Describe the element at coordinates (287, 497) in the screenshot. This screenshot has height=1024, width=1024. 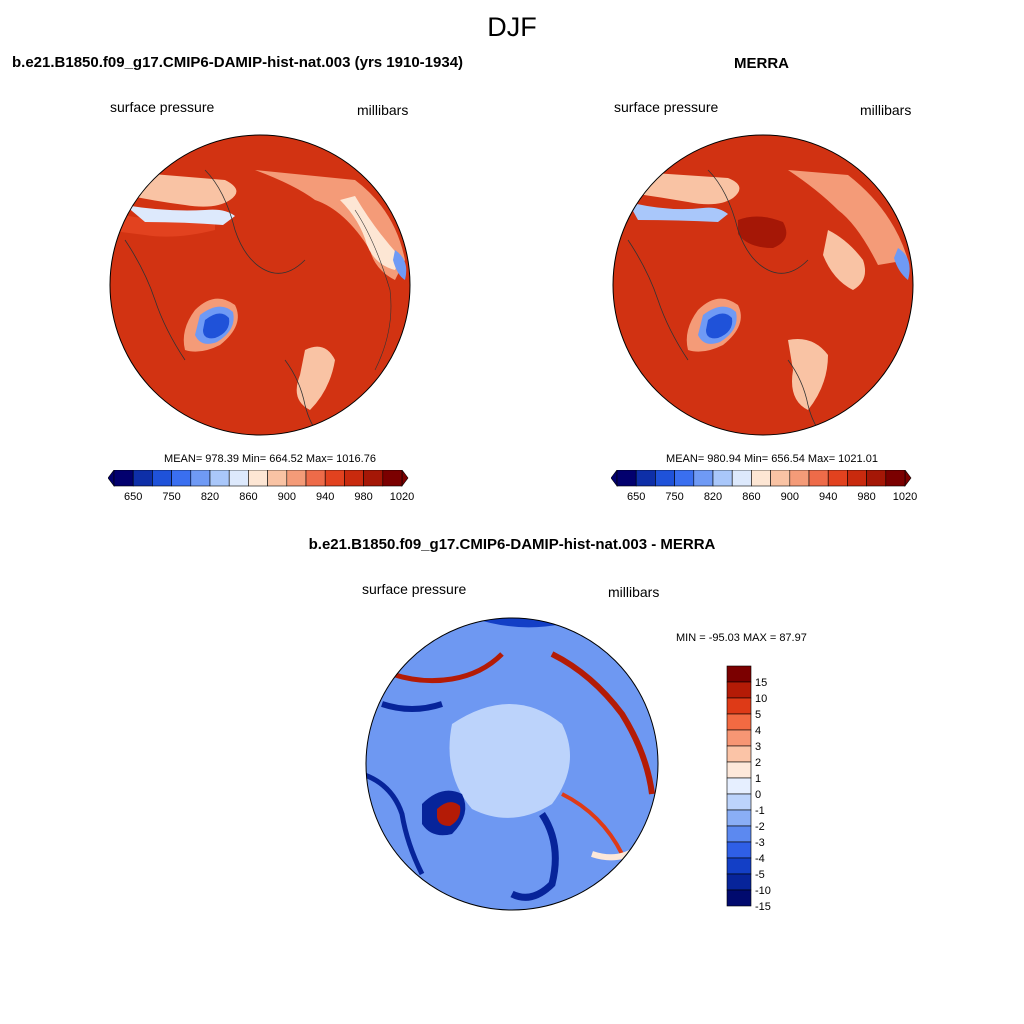
I see `colorbar-tick-label: 900` at that location.